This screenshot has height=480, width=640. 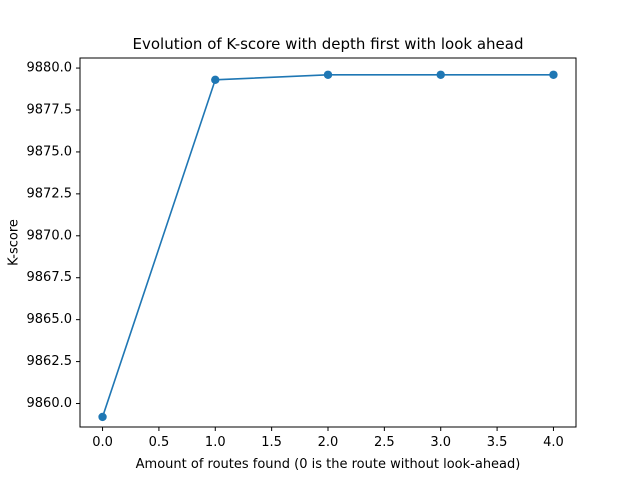 I want to click on y-tick-label: 9877.5, so click(x=50, y=109).